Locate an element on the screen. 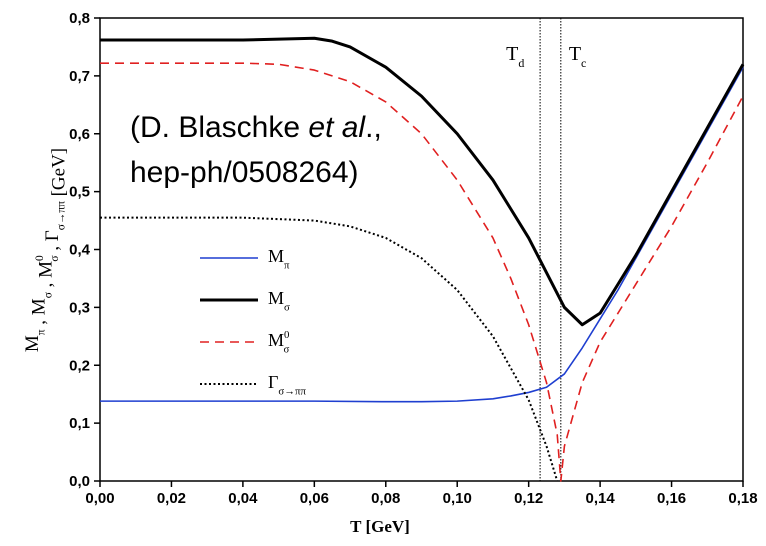 Image resolution: width=766 pixels, height=546 pixels. y-tick-label: 0,6 is located at coordinates (79, 134).